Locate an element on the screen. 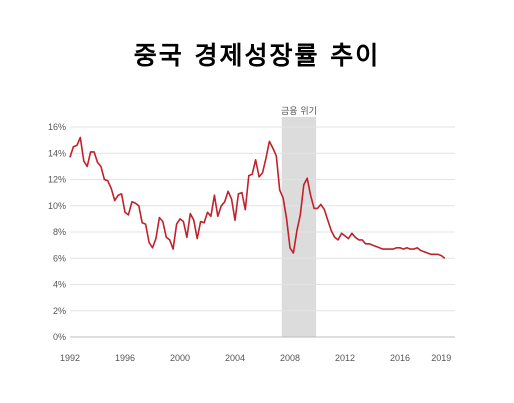 Image resolution: width=514 pixels, height=403 pixels. x-tick-label: 2016 is located at coordinates (400, 358).